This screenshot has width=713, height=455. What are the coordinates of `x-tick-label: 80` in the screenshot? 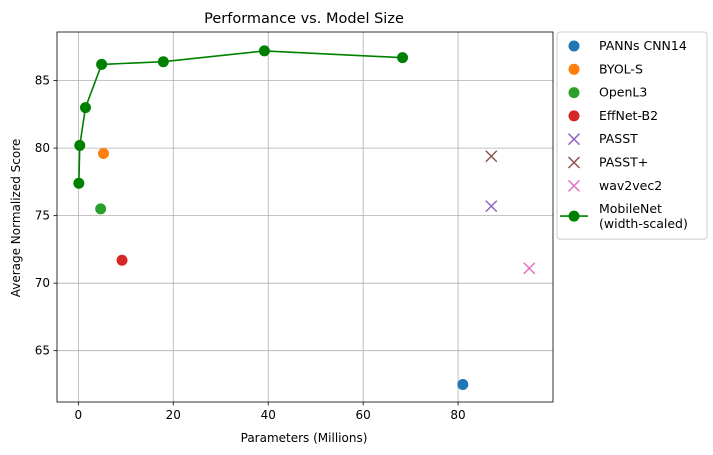 It's located at (457, 415).